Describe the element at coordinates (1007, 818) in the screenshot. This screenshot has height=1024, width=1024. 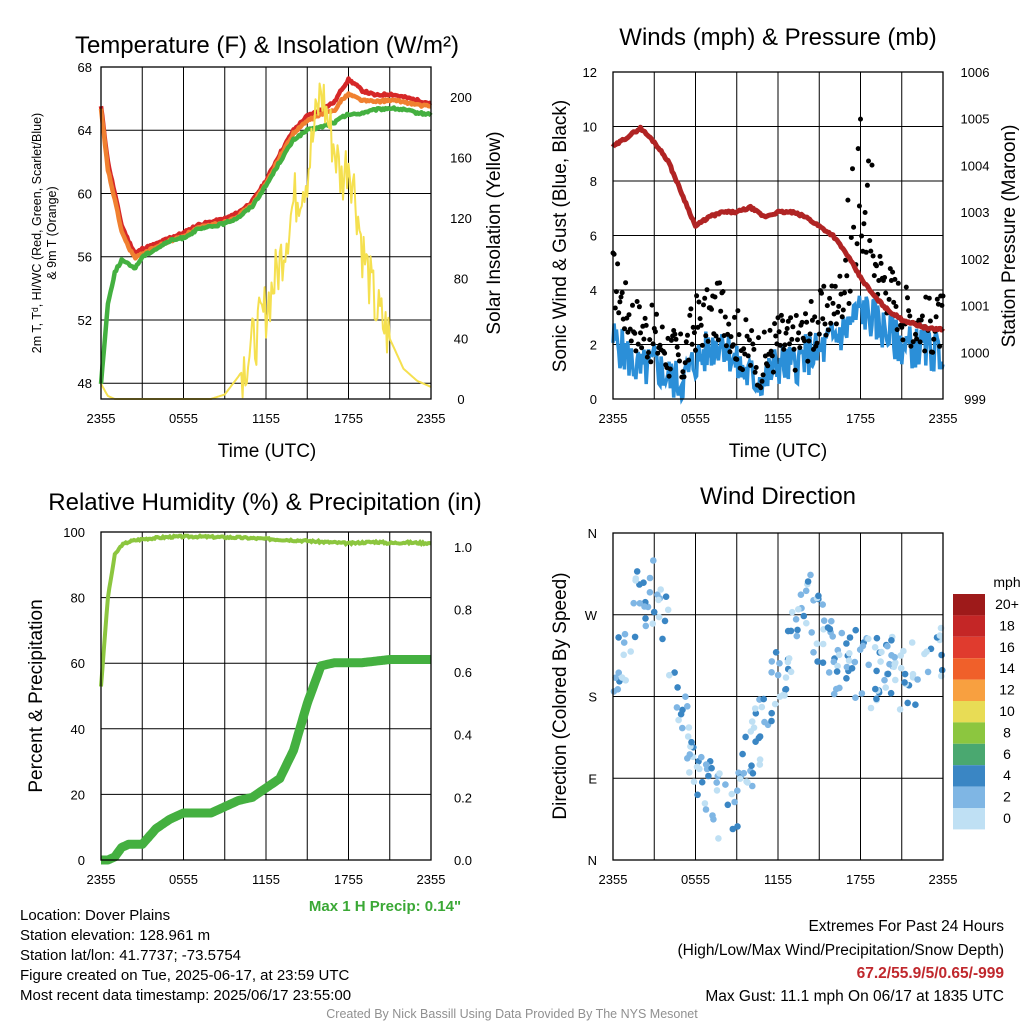
I see `legend-label: 0` at that location.